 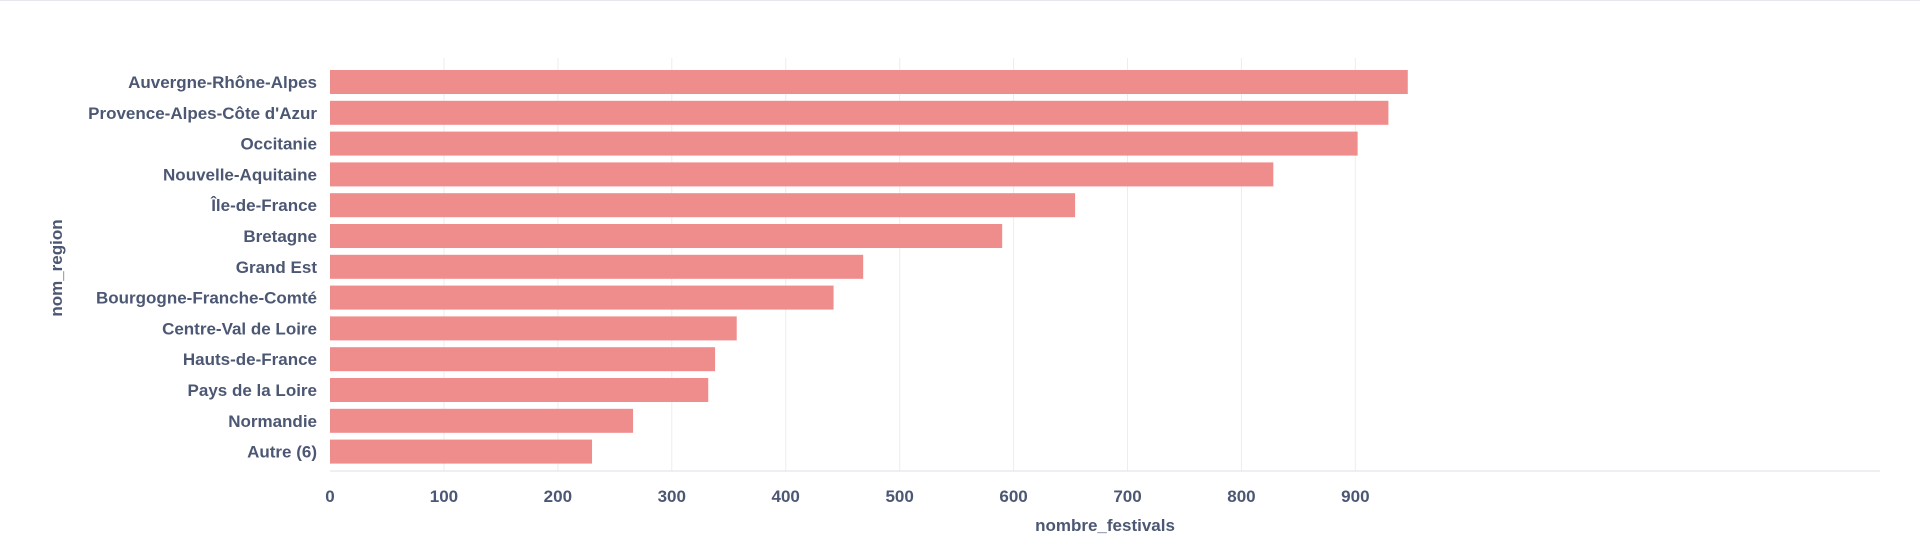 I want to click on category-label: Occitanie, so click(x=278, y=144).